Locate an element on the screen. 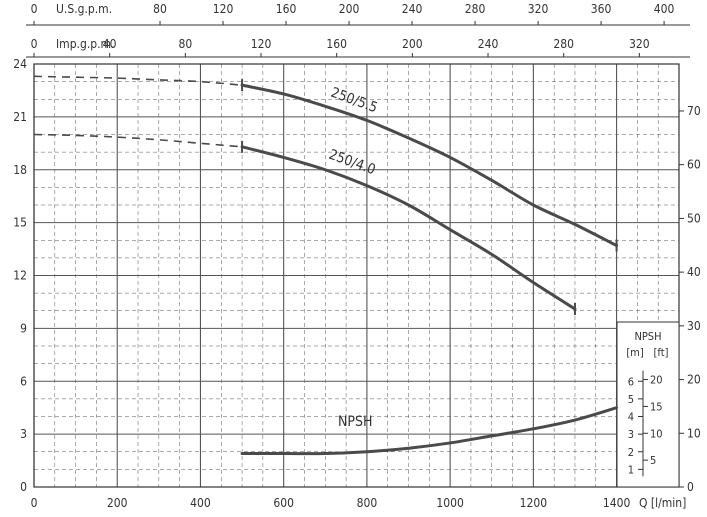 This screenshot has width=707, height=517. top-axis-tick-label: 40 is located at coordinates (110, 44).